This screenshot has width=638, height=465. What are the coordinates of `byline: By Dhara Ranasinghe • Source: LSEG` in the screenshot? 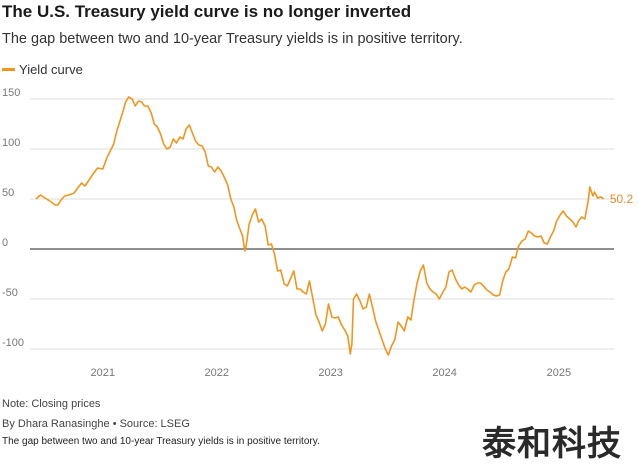 It's located at (96, 424).